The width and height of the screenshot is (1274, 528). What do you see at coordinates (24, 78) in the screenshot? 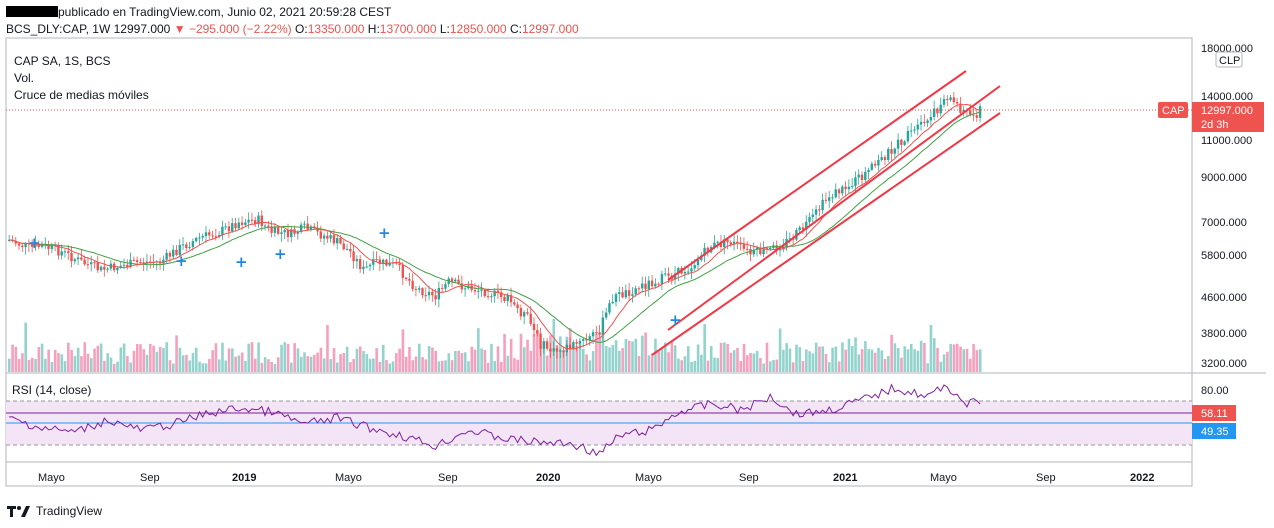
I see `volume-legend: Vol.` at bounding box center [24, 78].